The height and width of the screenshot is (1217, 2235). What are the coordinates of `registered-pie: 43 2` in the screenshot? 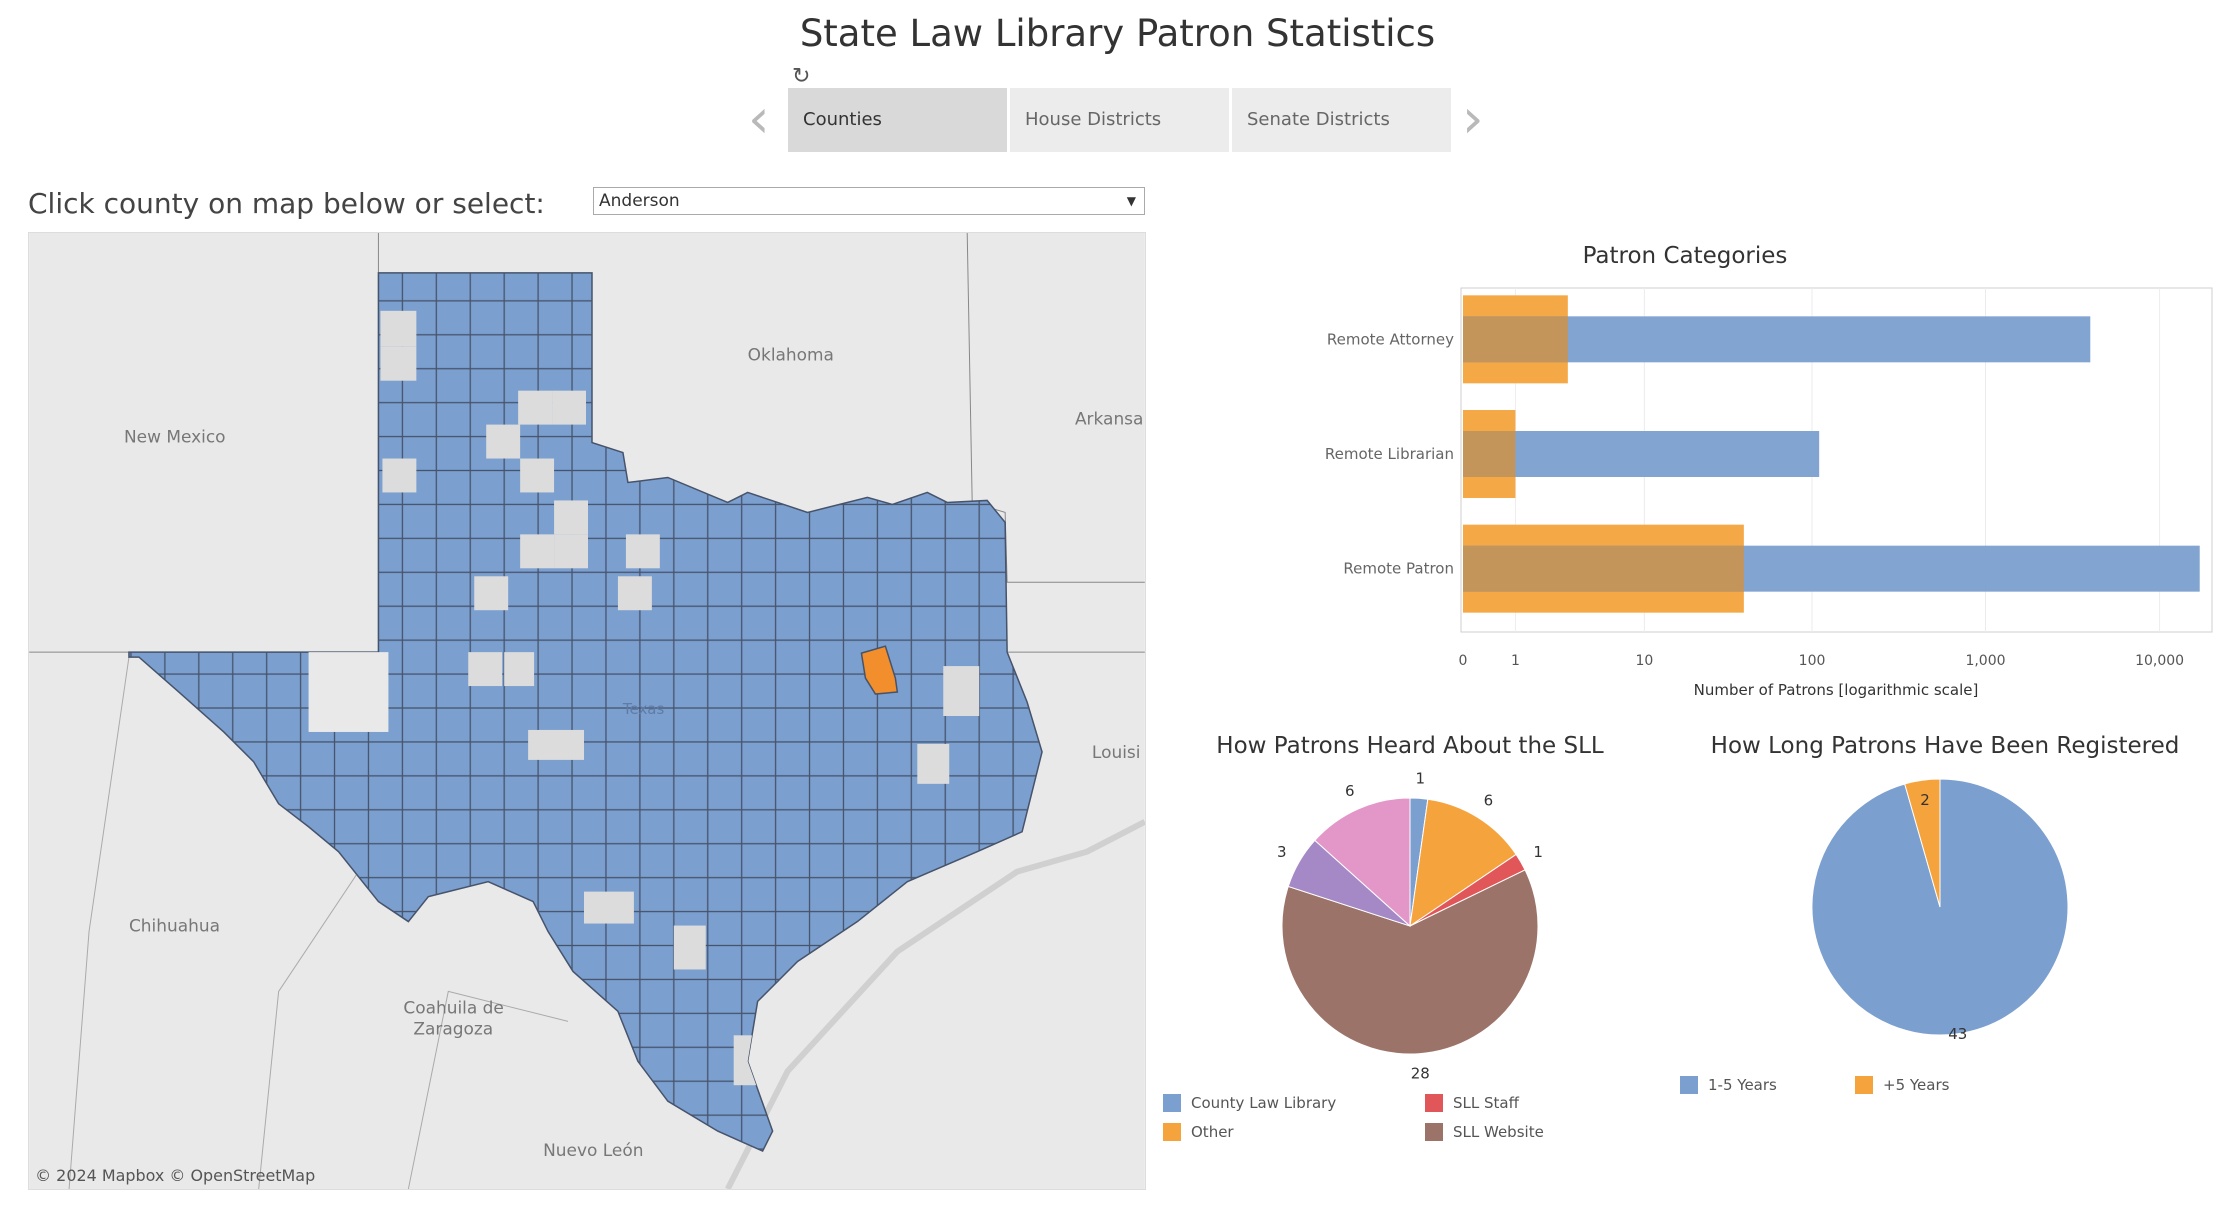 It's located at (1940, 910).